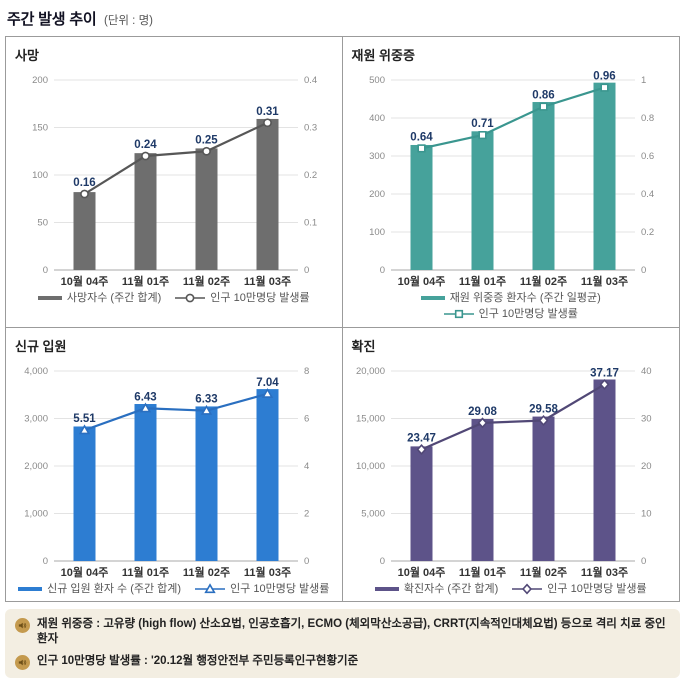  What do you see at coordinates (421, 281) in the screenshot?
I see `x-axis-label: 10월 04주` at bounding box center [421, 281].